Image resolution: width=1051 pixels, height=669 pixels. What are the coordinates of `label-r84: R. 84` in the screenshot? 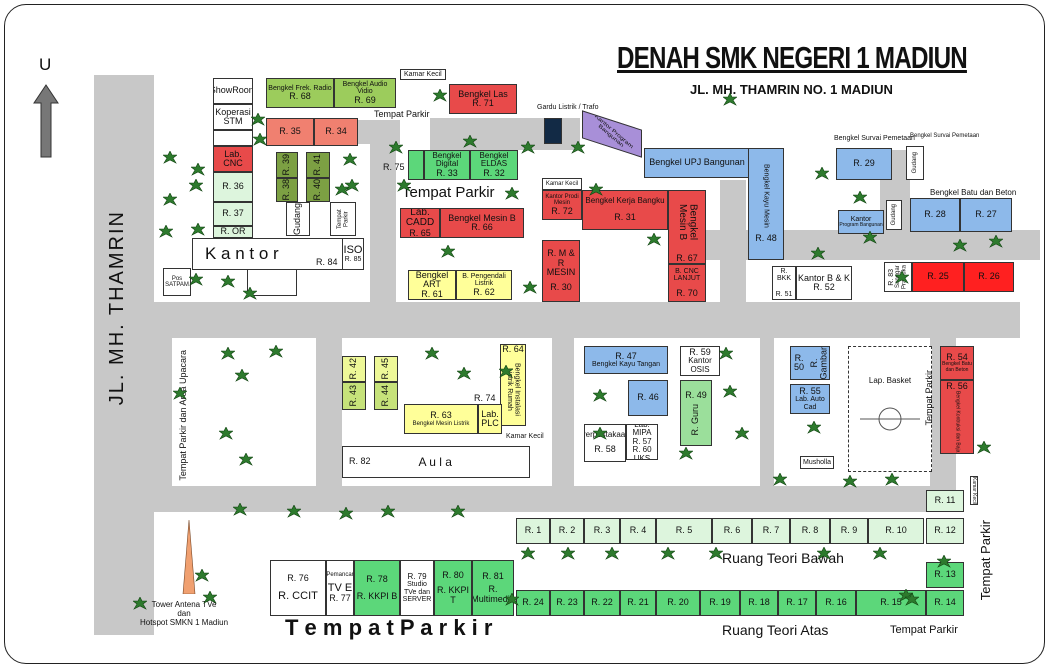 It's located at (327, 262).